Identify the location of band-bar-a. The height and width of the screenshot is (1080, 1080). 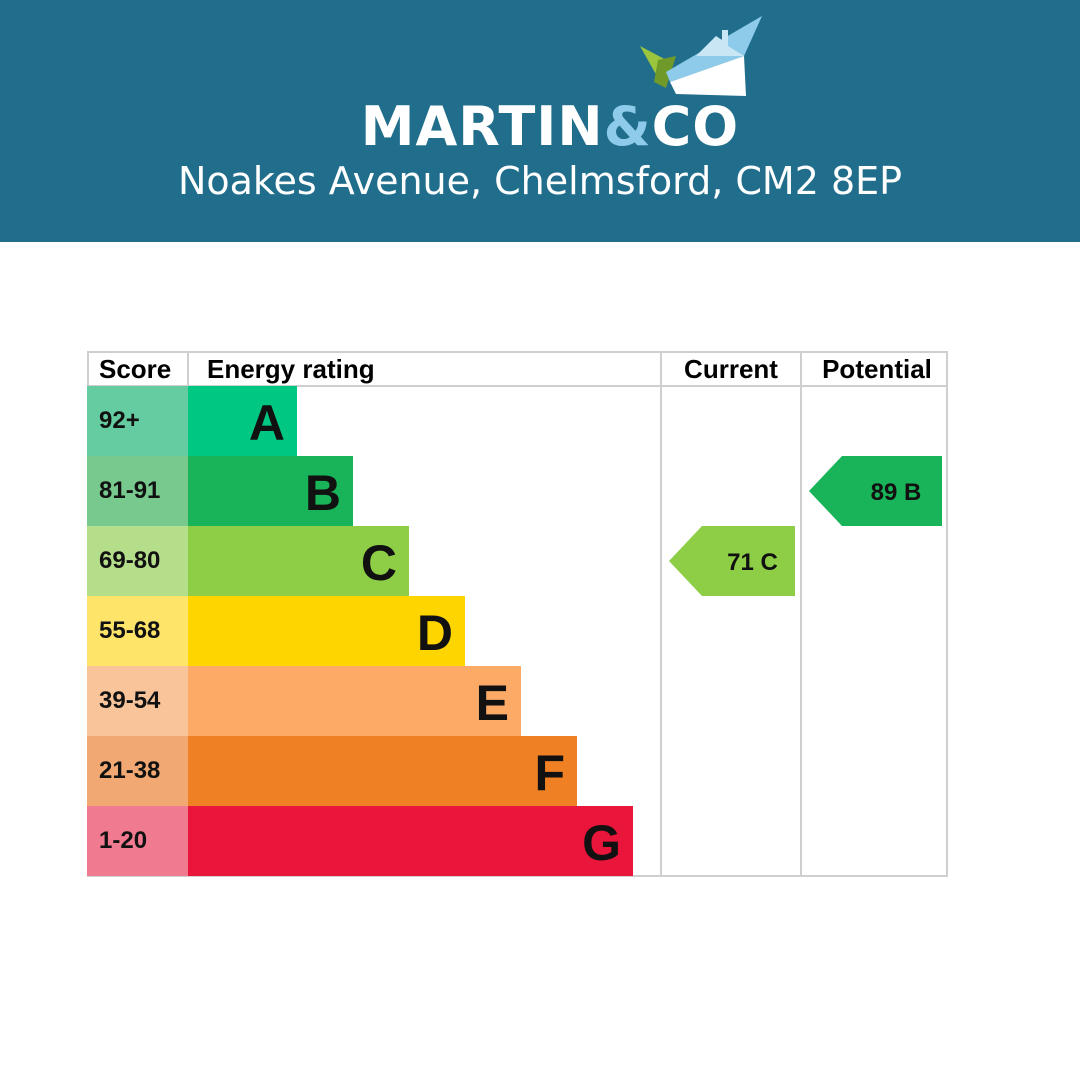
(242, 421).